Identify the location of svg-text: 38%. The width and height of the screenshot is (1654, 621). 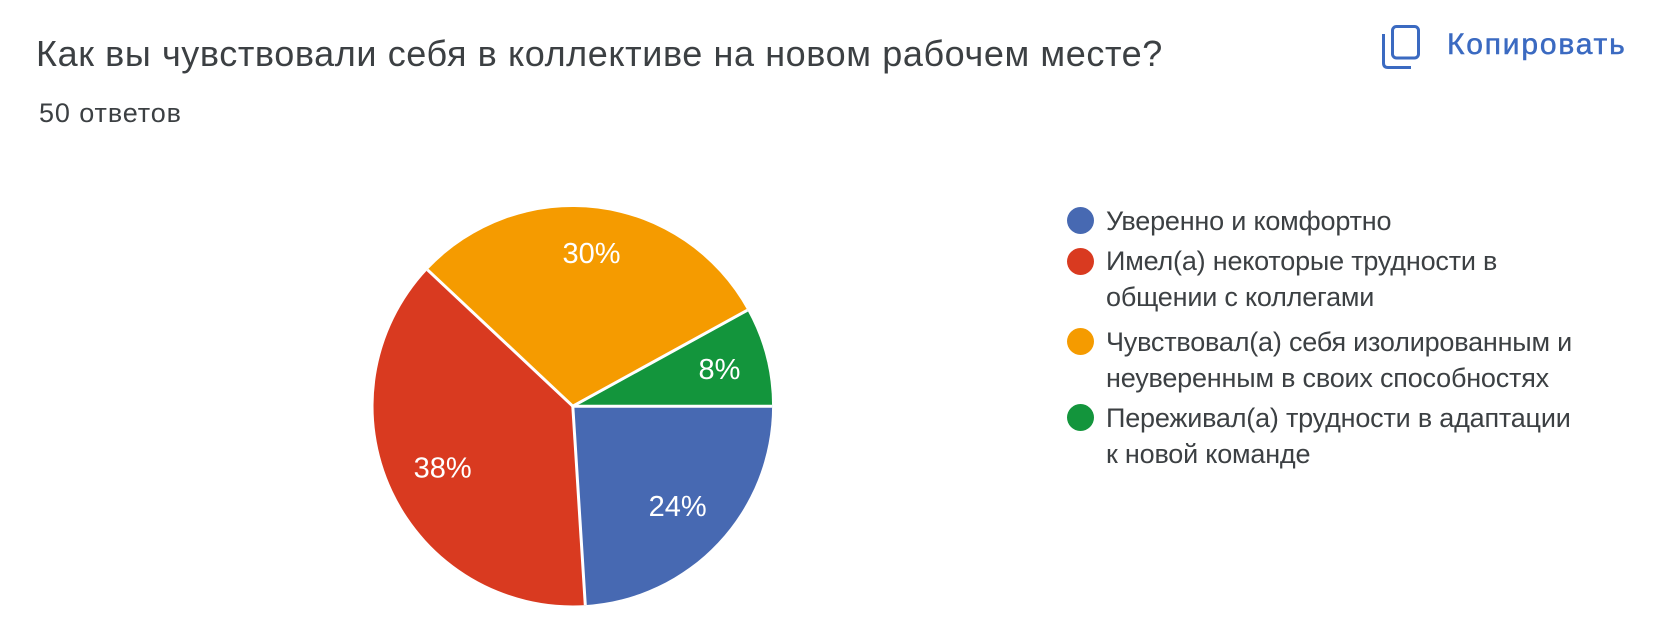
(443, 469).